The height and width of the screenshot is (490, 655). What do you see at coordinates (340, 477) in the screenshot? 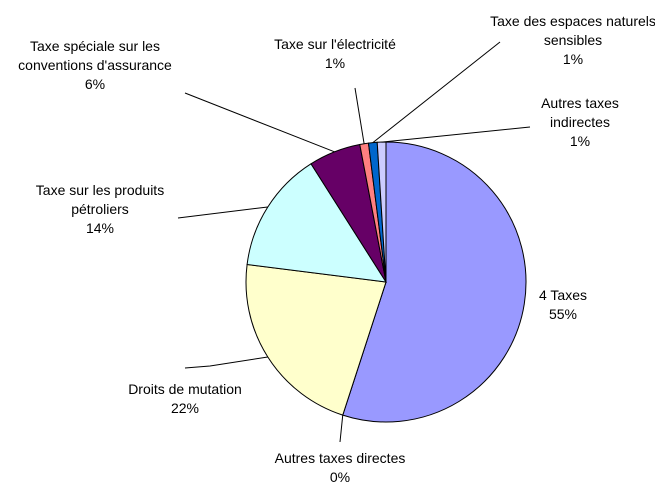
I see `value-label: 0%` at bounding box center [340, 477].